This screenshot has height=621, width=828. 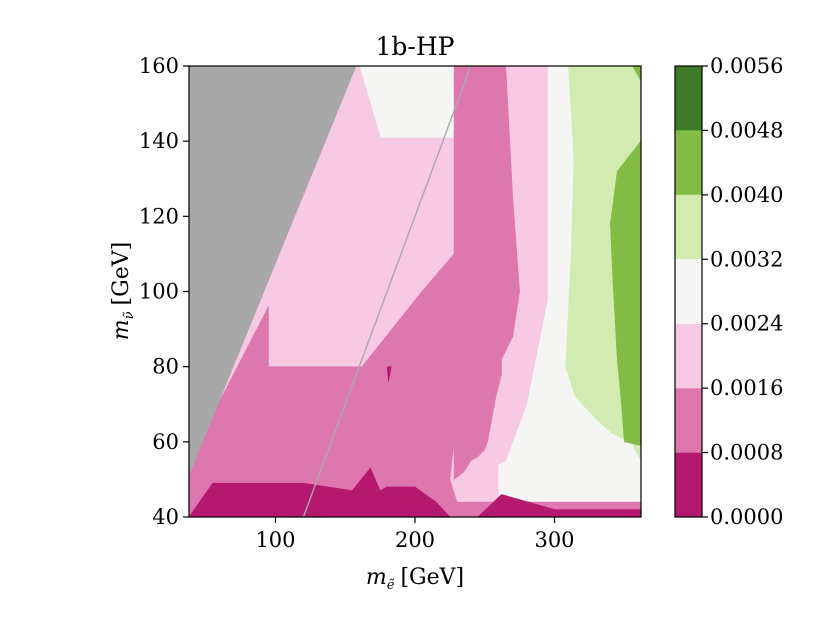 I want to click on colorbar-tick-label: 0.0008, so click(x=746, y=453).